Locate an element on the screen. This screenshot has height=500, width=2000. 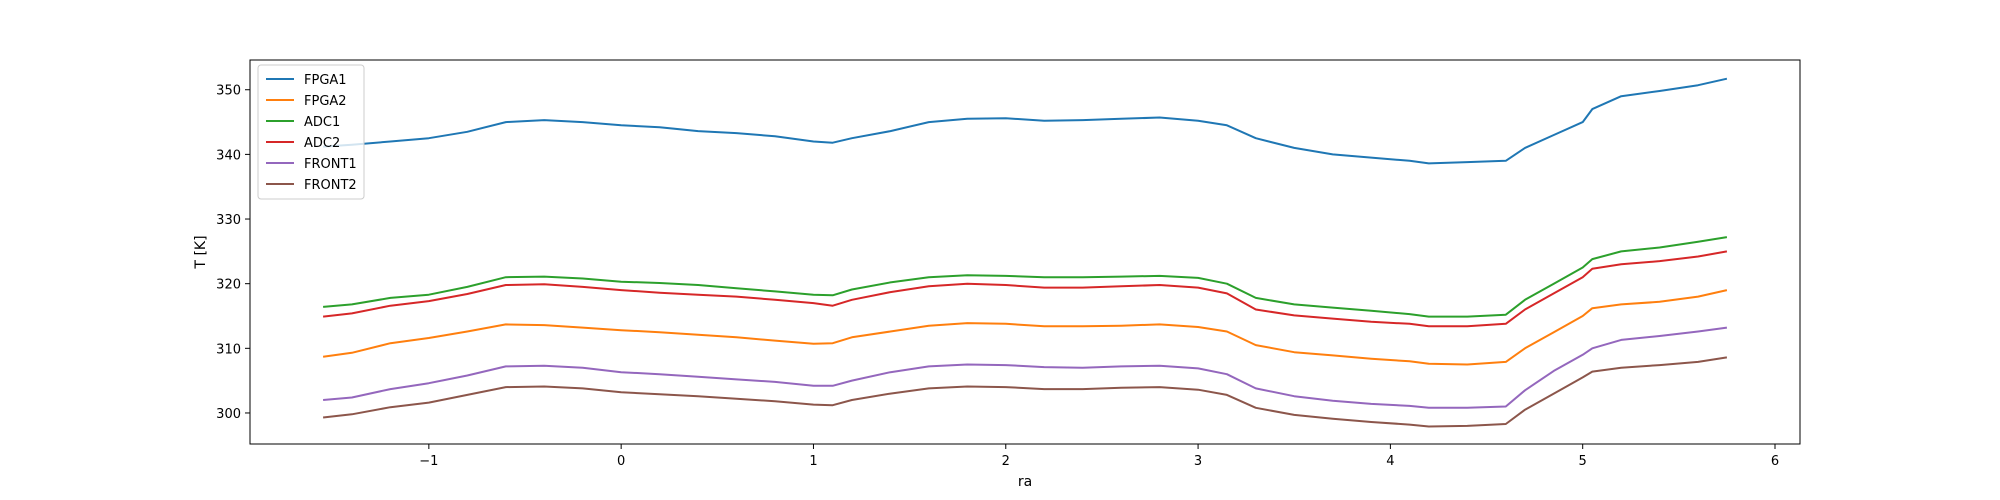
legend: FPGA1 FPGA2 ADC1 ADC2 FRONT1 FRONT2 is located at coordinates (311, 132).